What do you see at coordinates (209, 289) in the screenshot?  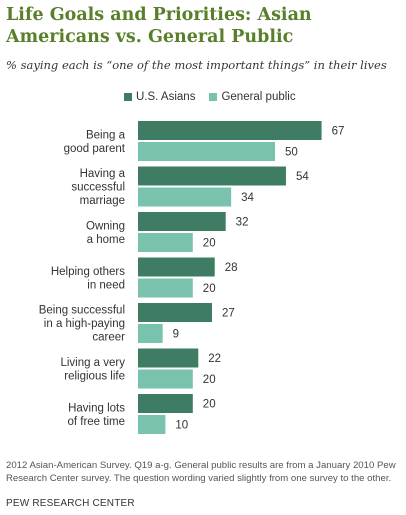 I see `data-label-general-public-3: 20` at bounding box center [209, 289].